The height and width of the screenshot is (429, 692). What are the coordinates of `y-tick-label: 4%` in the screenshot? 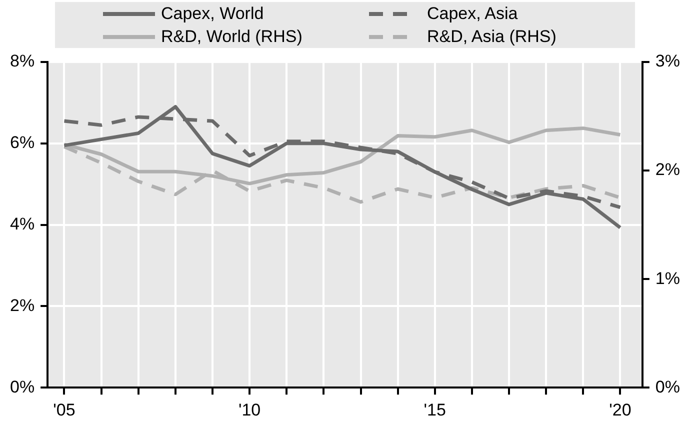 It's located at (22, 224).